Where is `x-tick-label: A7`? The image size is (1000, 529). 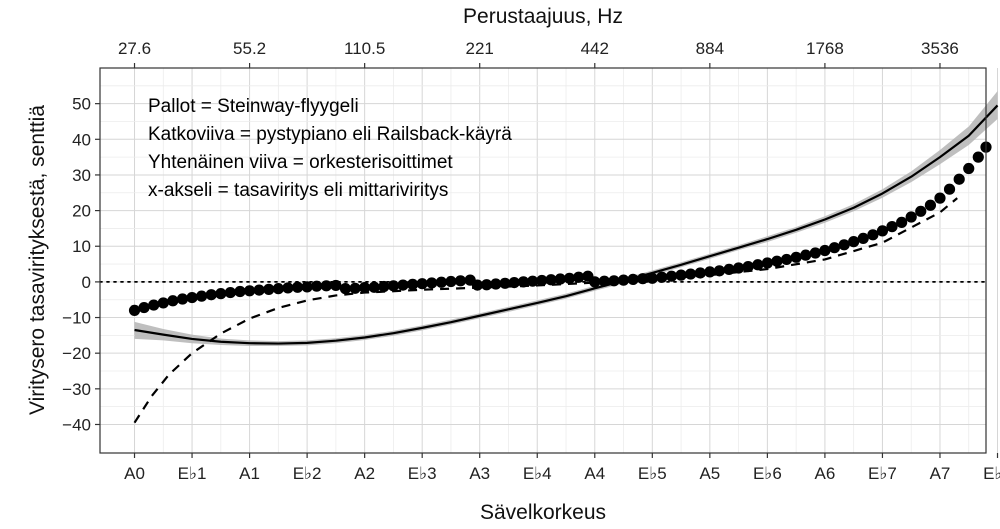
x-tick-label: A7 is located at coordinates (940, 473).